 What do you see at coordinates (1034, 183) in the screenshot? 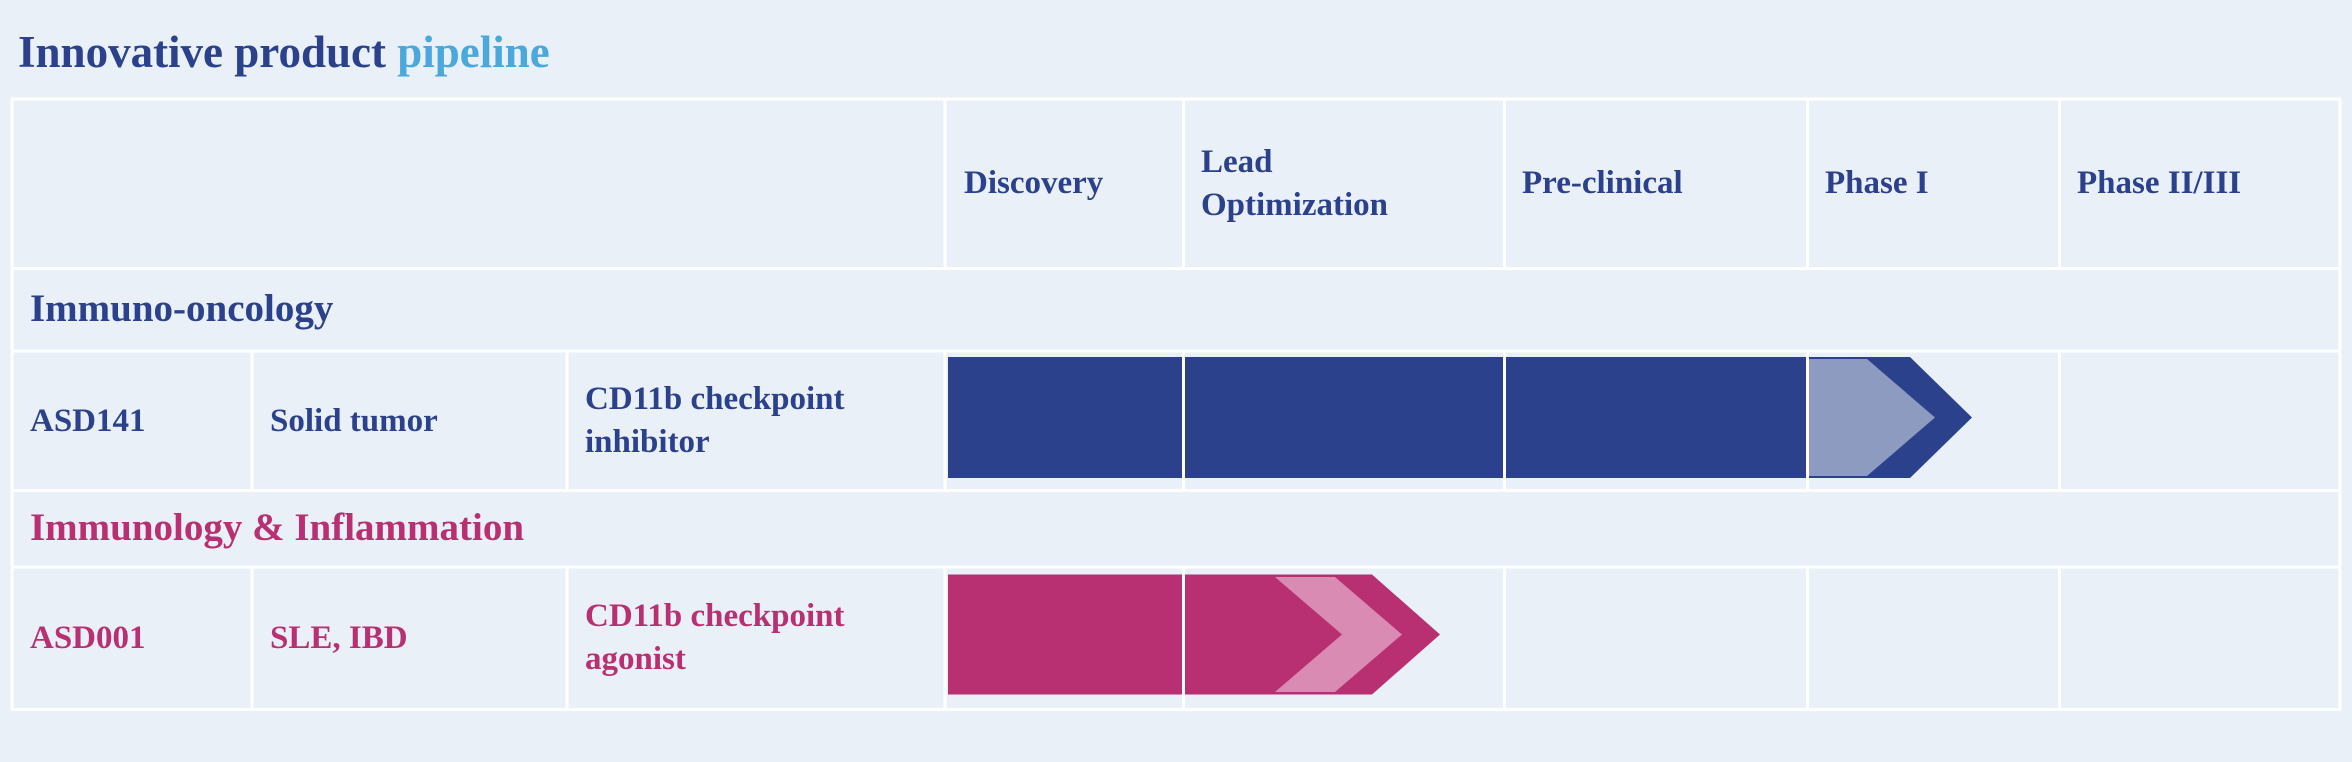
I see `column-header: Discovery` at bounding box center [1034, 183].